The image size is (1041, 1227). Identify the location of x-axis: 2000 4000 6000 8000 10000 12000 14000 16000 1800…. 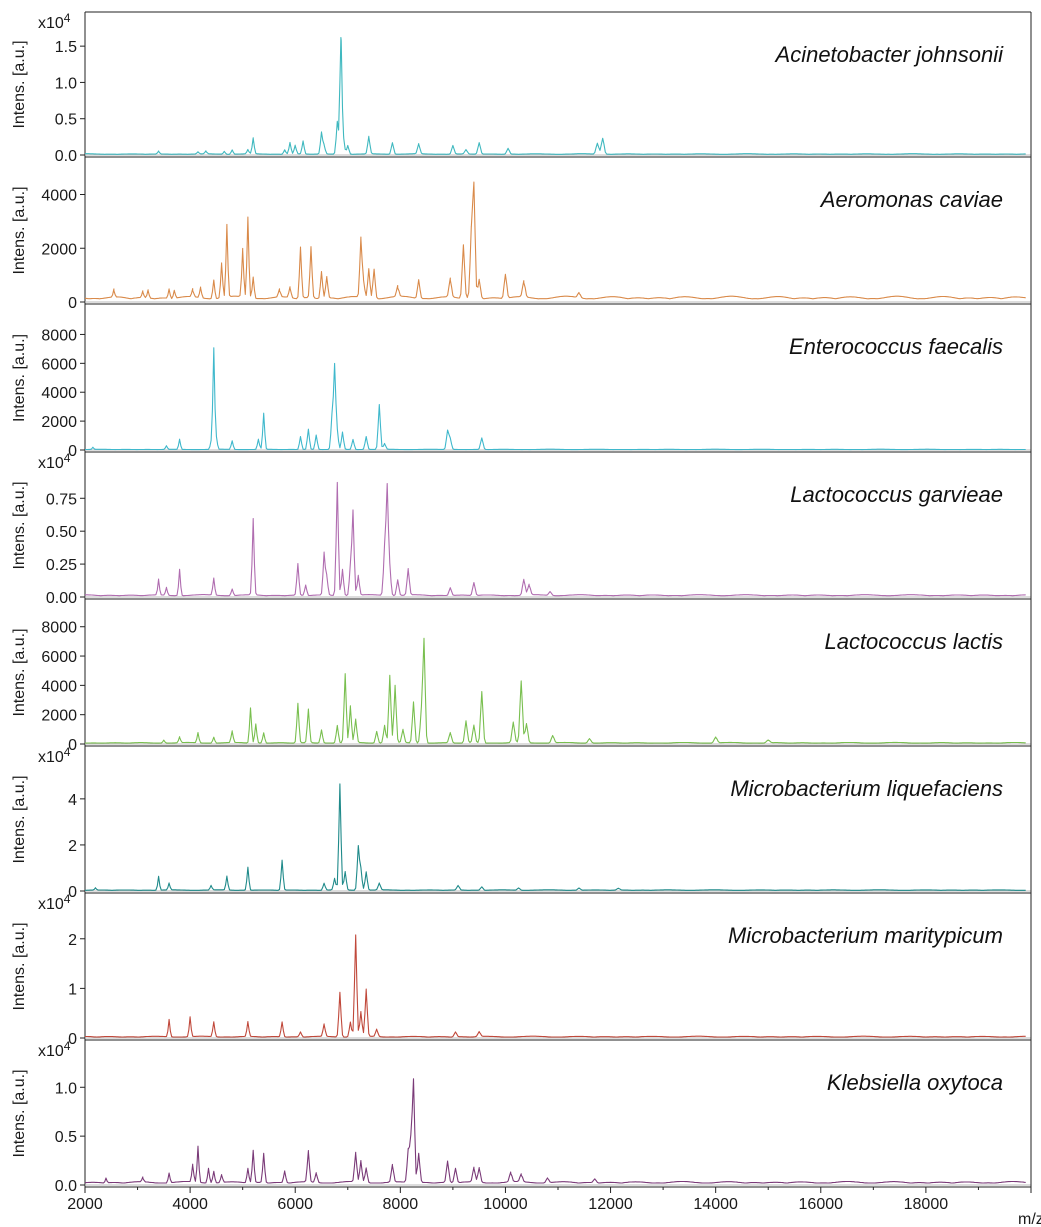
(549, 1199).